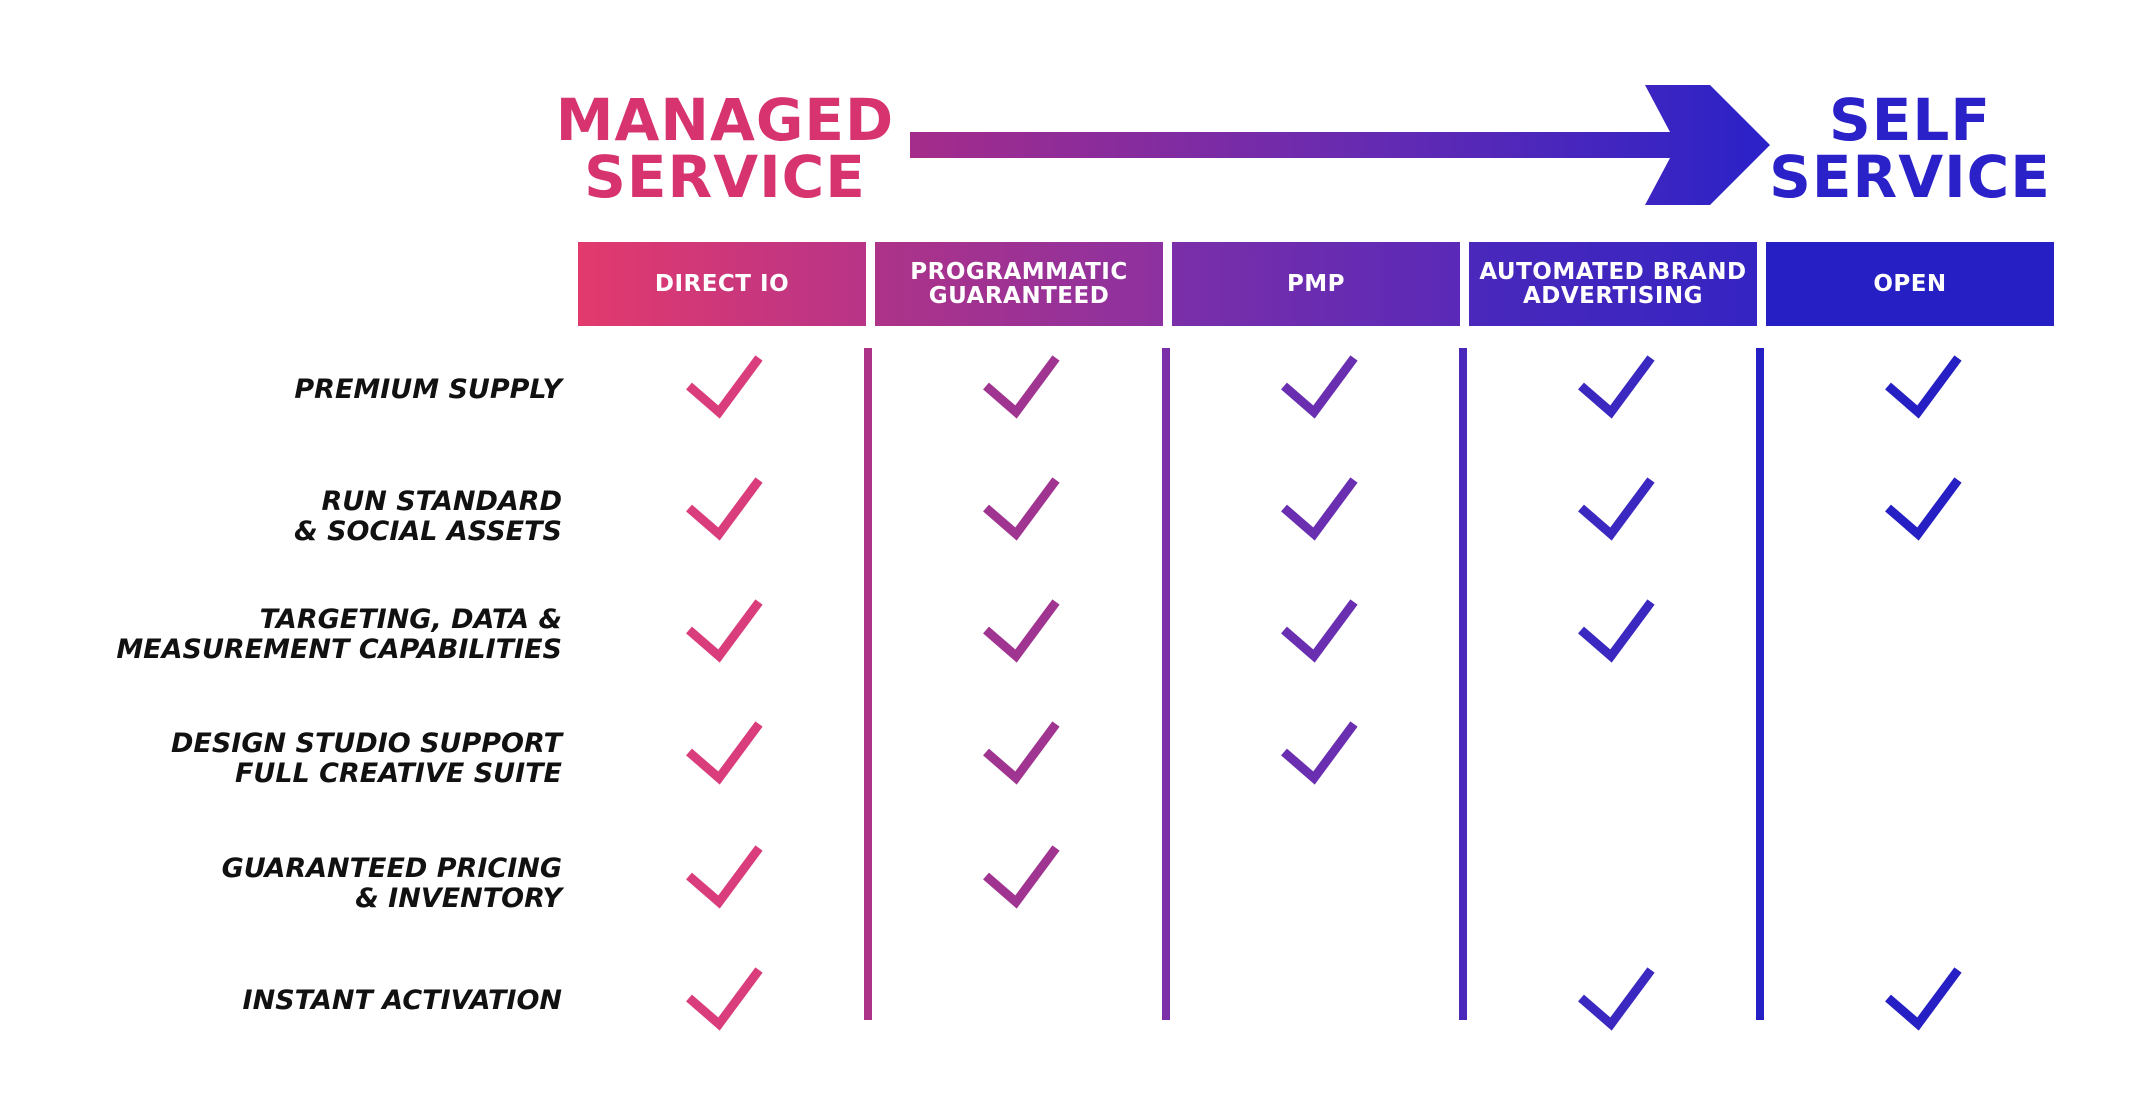 Image resolution: width=2132 pixels, height=1119 pixels. What do you see at coordinates (1340, 145) in the screenshot?
I see `managed-to-self-arrow` at bounding box center [1340, 145].